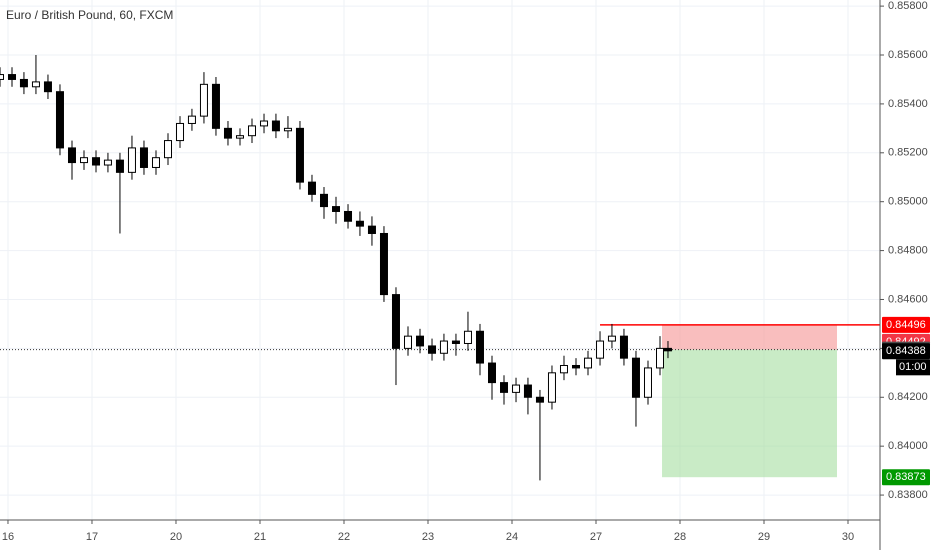  What do you see at coordinates (596, 537) in the screenshot?
I see `x-tick-label: 27` at bounding box center [596, 537].